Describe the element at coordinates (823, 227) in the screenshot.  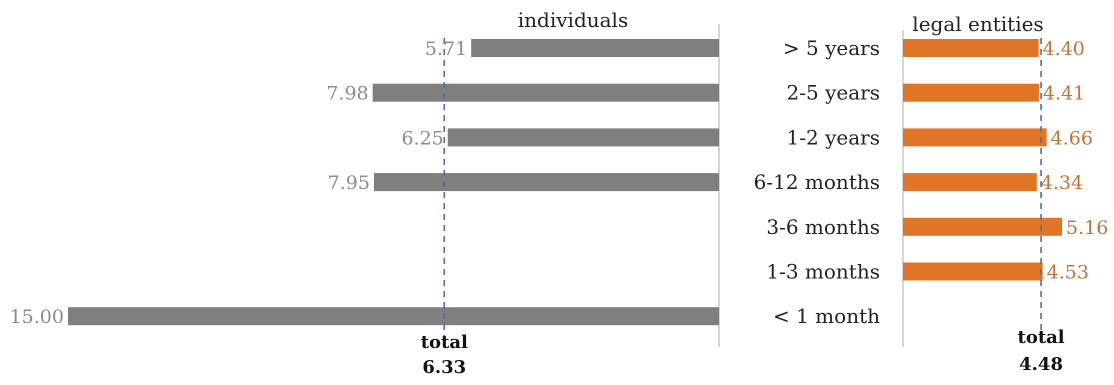
I see `category-label: 3-6 months` at that location.